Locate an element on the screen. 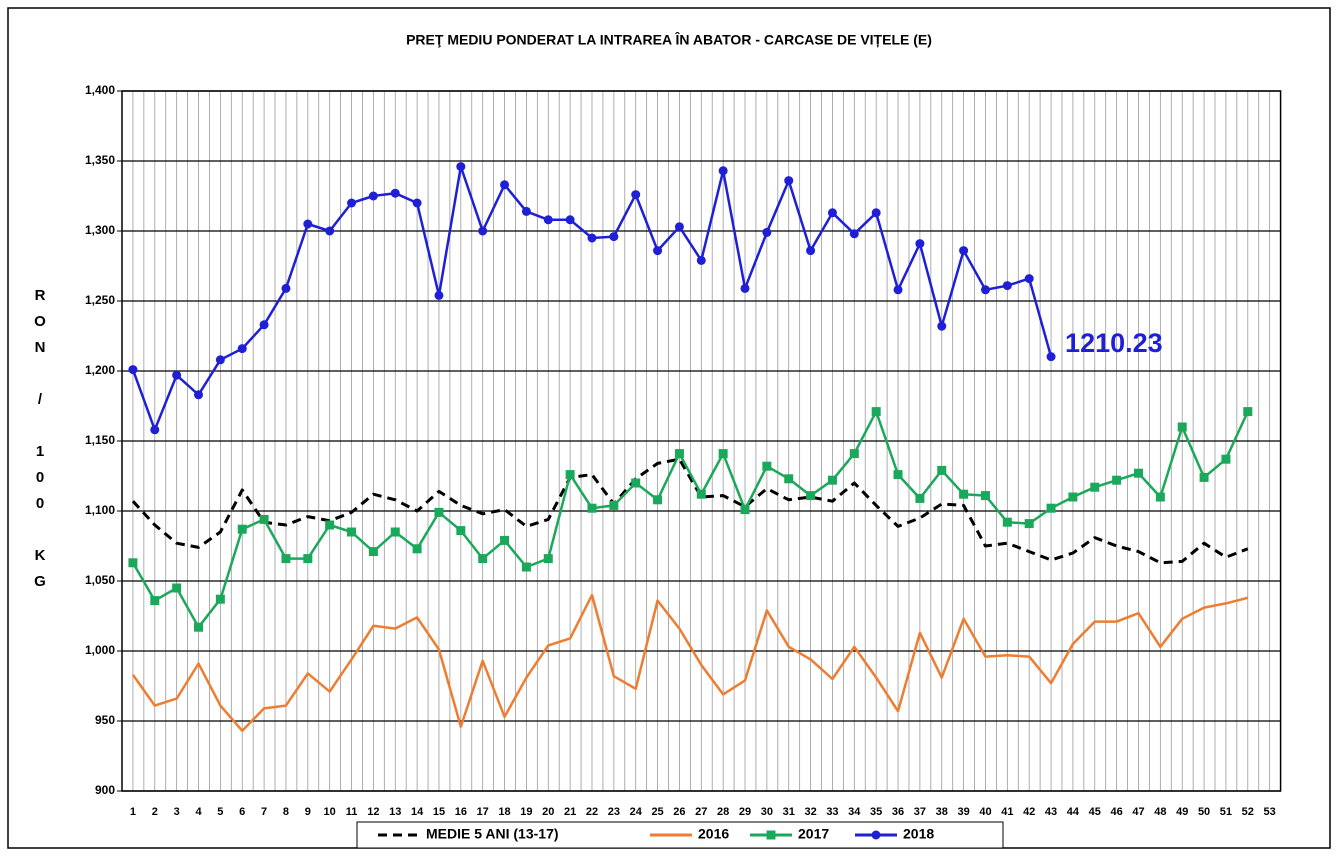  x-tick-label: 28 is located at coordinates (723, 812).